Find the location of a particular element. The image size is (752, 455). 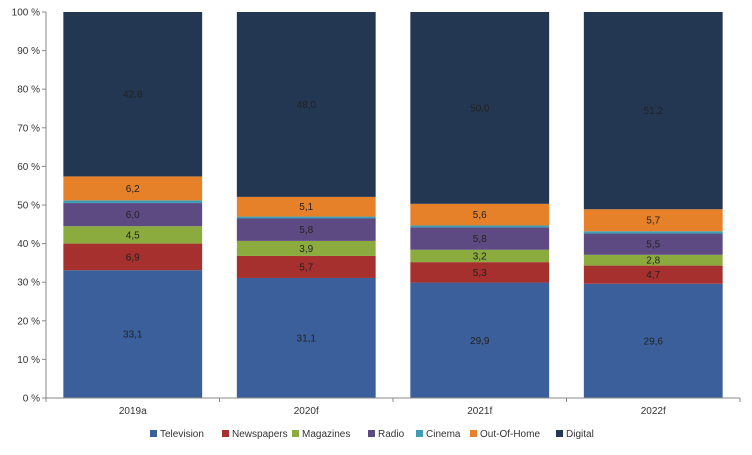

x-axis: 2019a 2020f 2021f 2022f is located at coordinates (393, 407).